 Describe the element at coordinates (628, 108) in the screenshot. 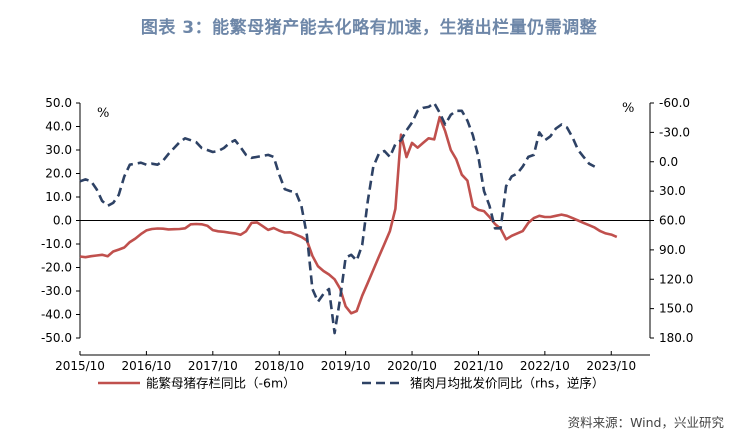

I see `right-unit-label: %` at that location.